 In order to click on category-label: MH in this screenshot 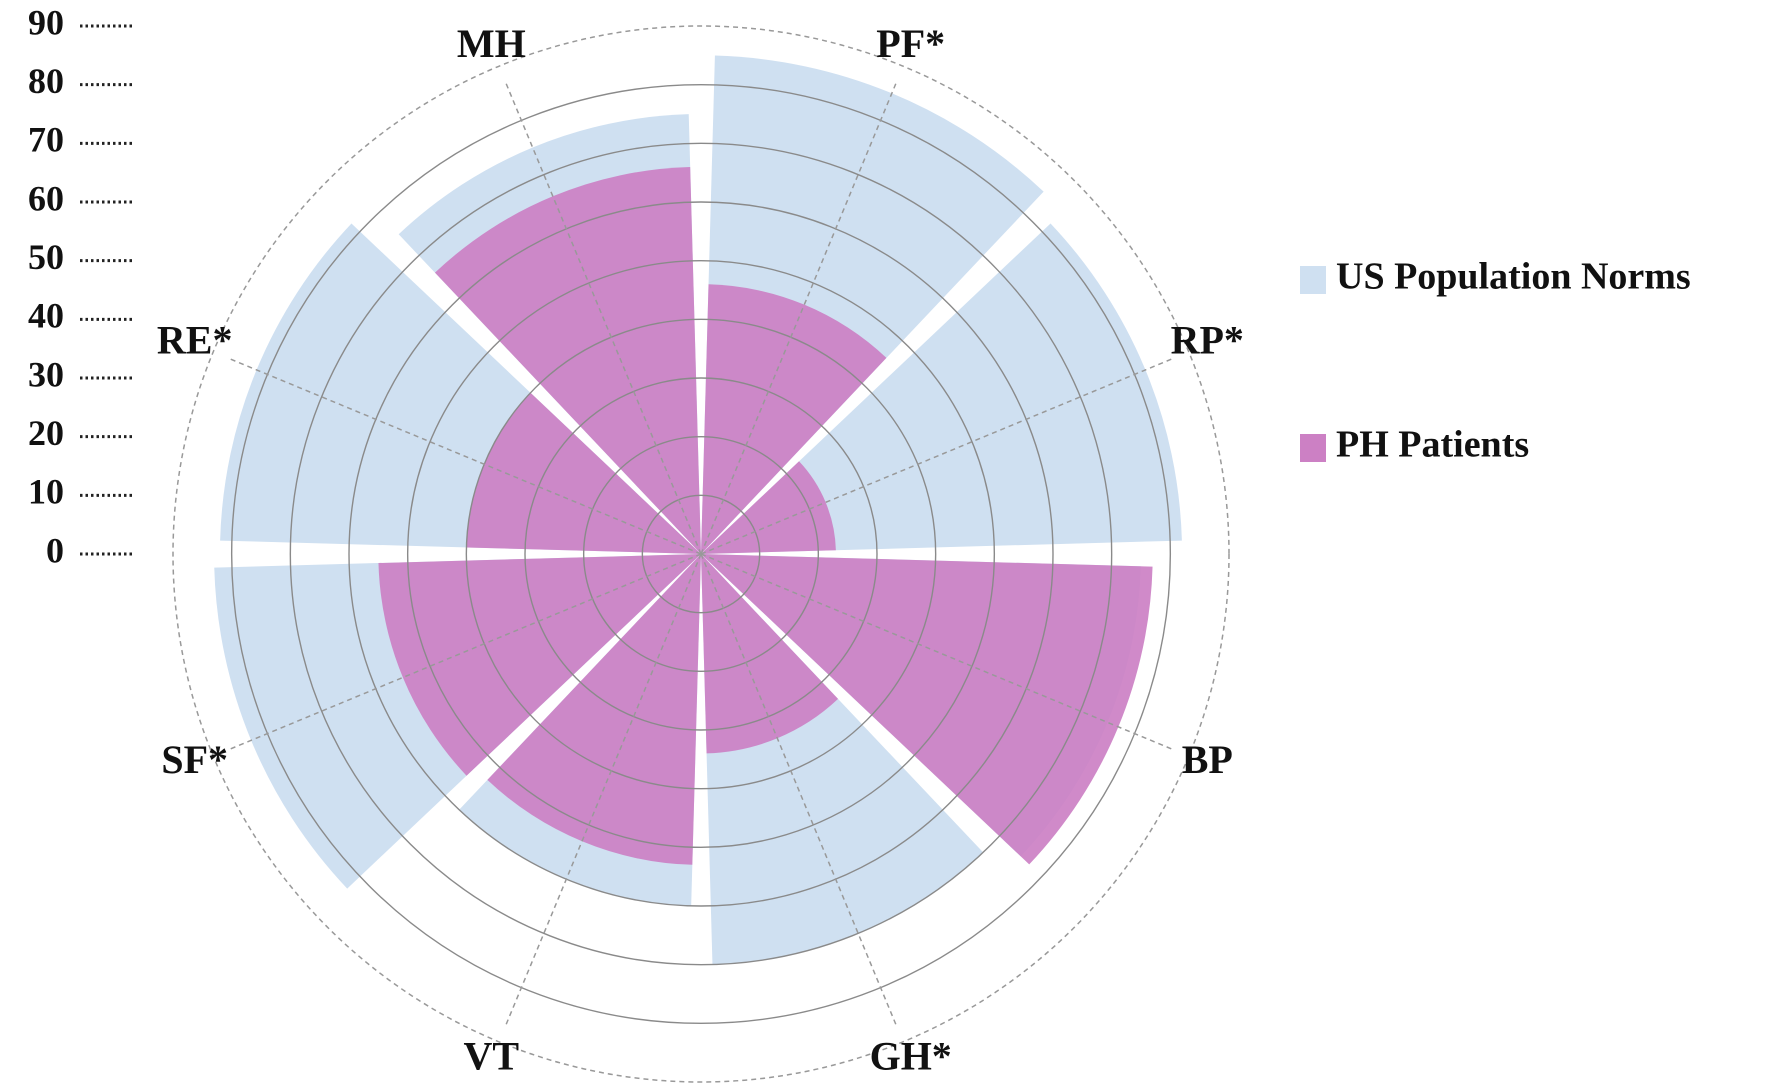, I will do `click(491, 43)`.